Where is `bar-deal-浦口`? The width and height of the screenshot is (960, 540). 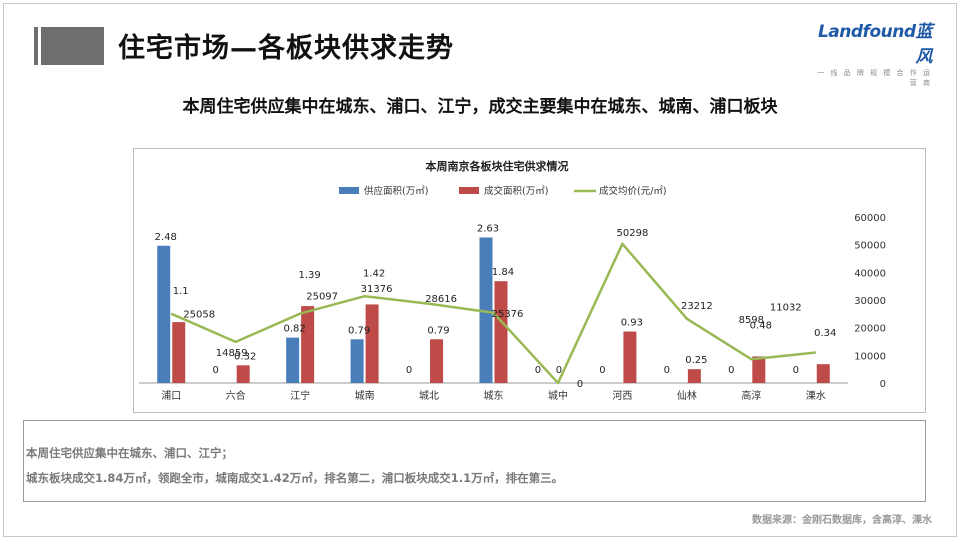
bar-deal-浦口 is located at coordinates (179, 352).